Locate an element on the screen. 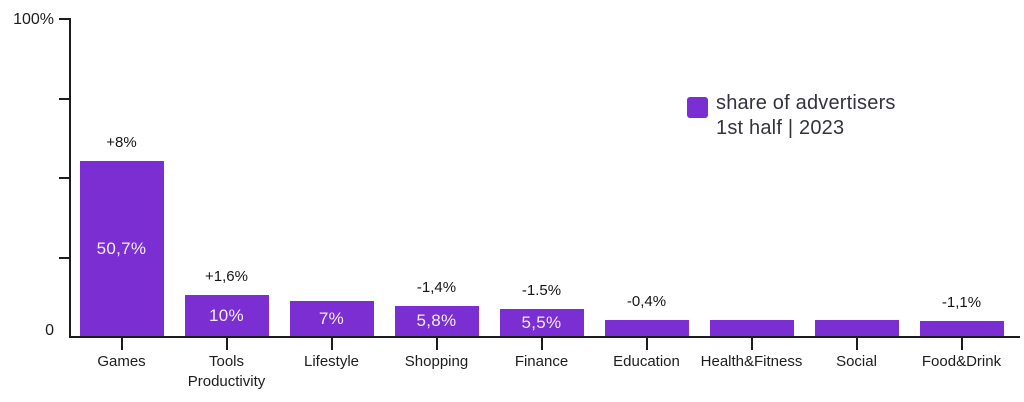 The image size is (1024, 402). legend-label-line2: 1st half | 2023 is located at coordinates (780, 128).